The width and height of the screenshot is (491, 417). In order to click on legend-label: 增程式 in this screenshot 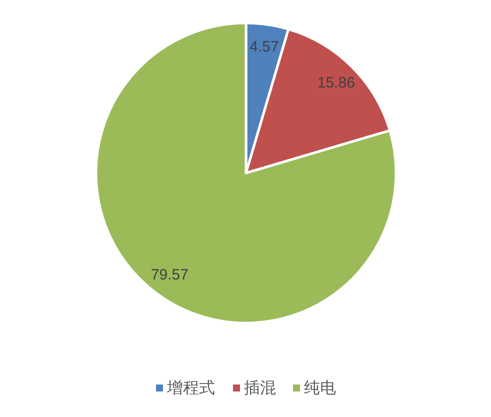, I will do `click(190, 387)`.